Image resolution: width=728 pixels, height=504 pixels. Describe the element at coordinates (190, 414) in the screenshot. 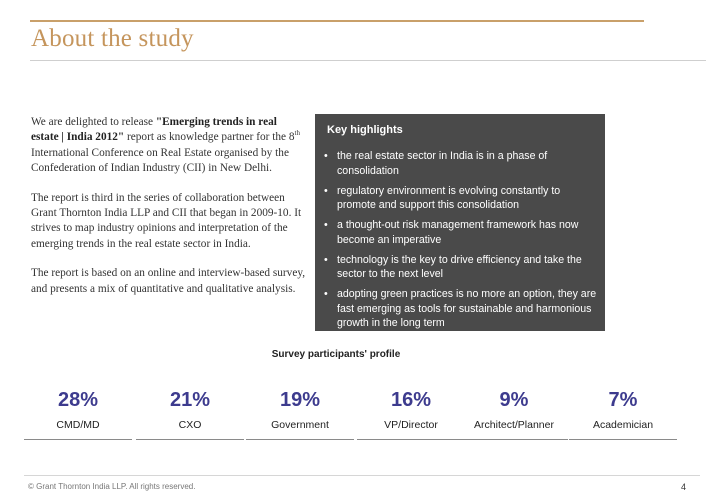

I see `participant-stat-cxo: 21% CXO` at that location.